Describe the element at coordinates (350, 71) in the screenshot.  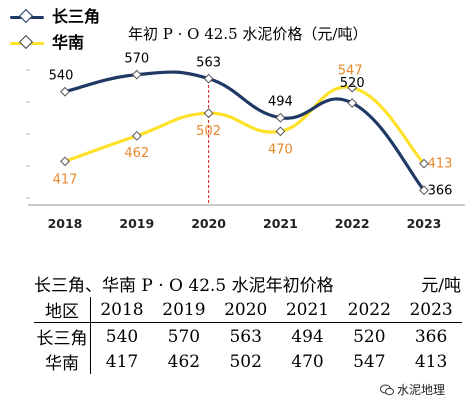
I see `data-label: 547` at that location.